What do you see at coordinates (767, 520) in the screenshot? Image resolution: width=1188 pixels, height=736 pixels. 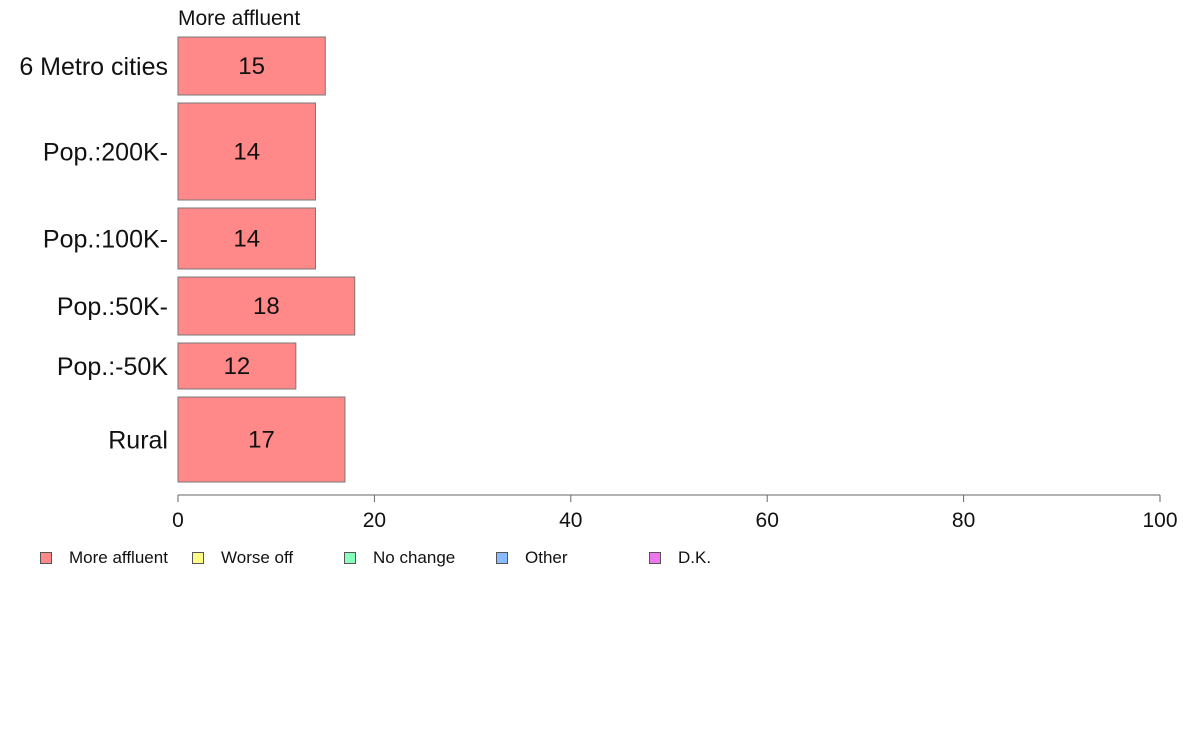 I see `x-tick-label: 60` at bounding box center [767, 520].